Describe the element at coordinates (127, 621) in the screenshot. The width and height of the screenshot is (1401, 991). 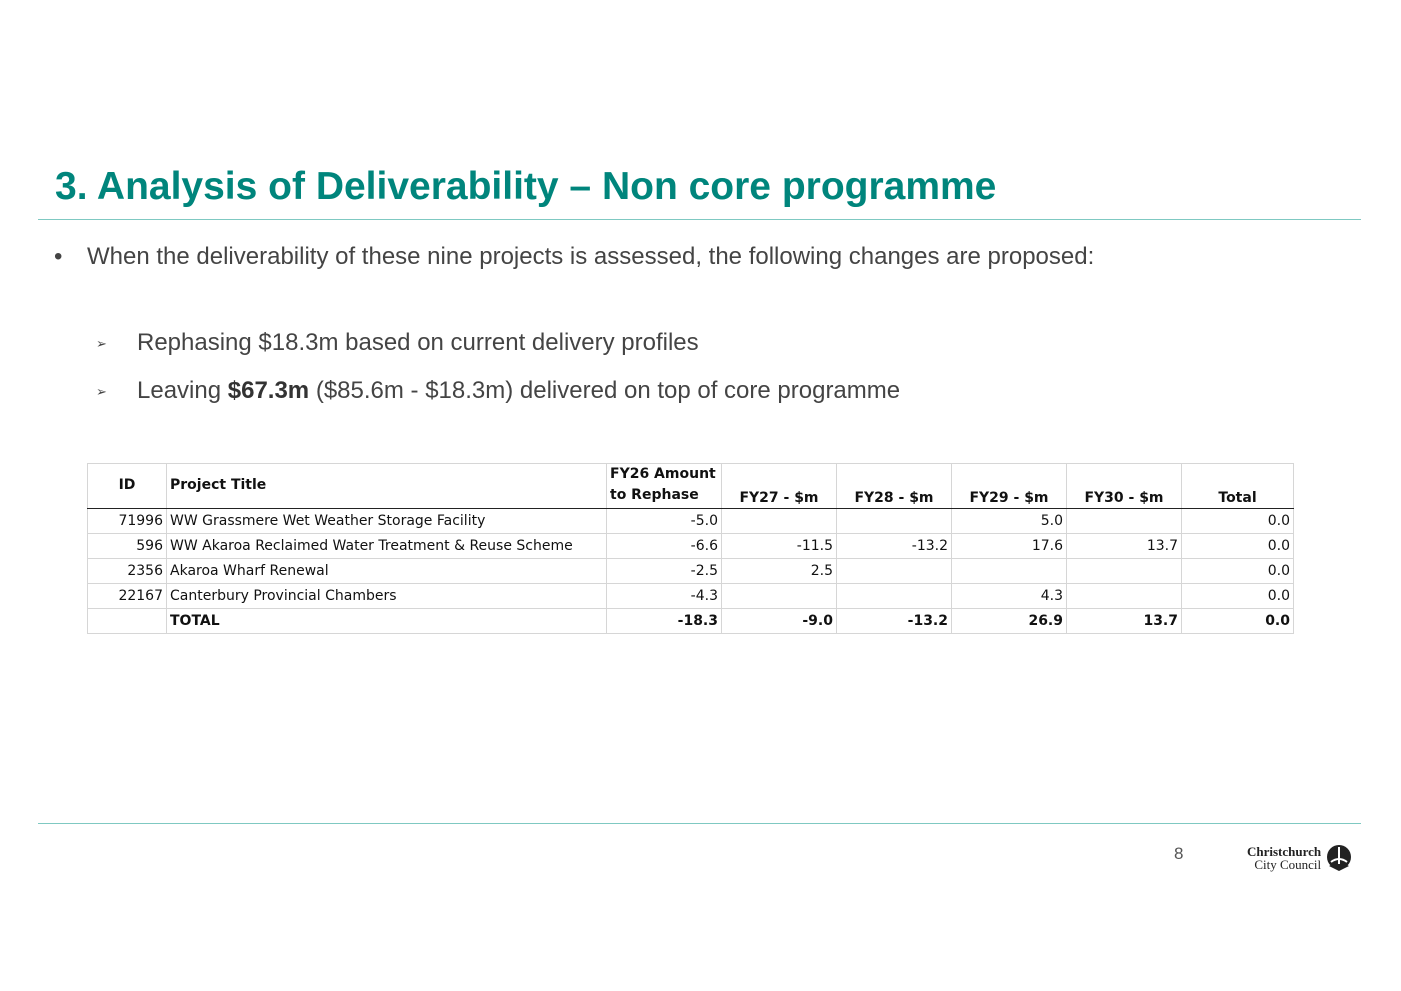
I see `cell-id` at that location.